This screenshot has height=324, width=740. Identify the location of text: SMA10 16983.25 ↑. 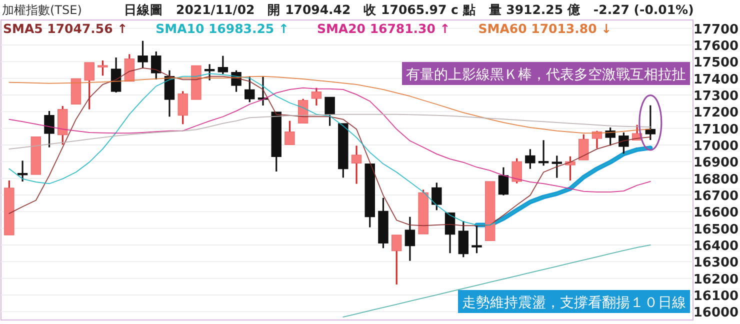
(222, 28).